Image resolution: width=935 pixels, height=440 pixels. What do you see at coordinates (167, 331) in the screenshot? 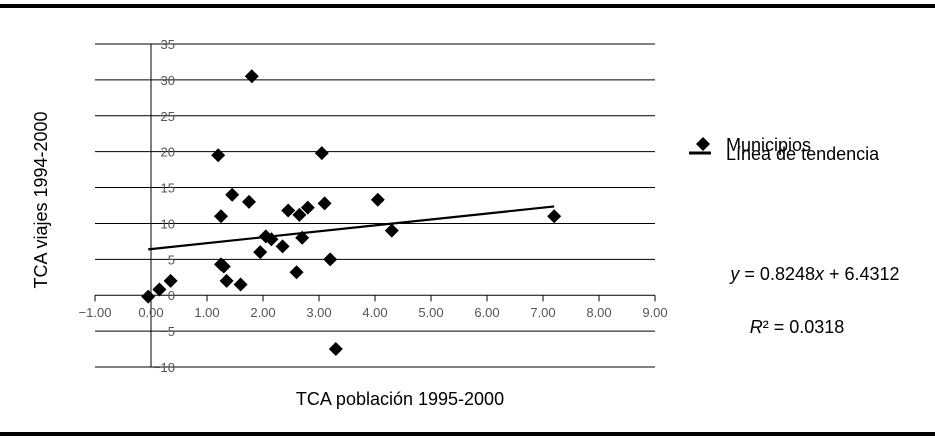
I see `y-tick-label: −5` at bounding box center [167, 331].